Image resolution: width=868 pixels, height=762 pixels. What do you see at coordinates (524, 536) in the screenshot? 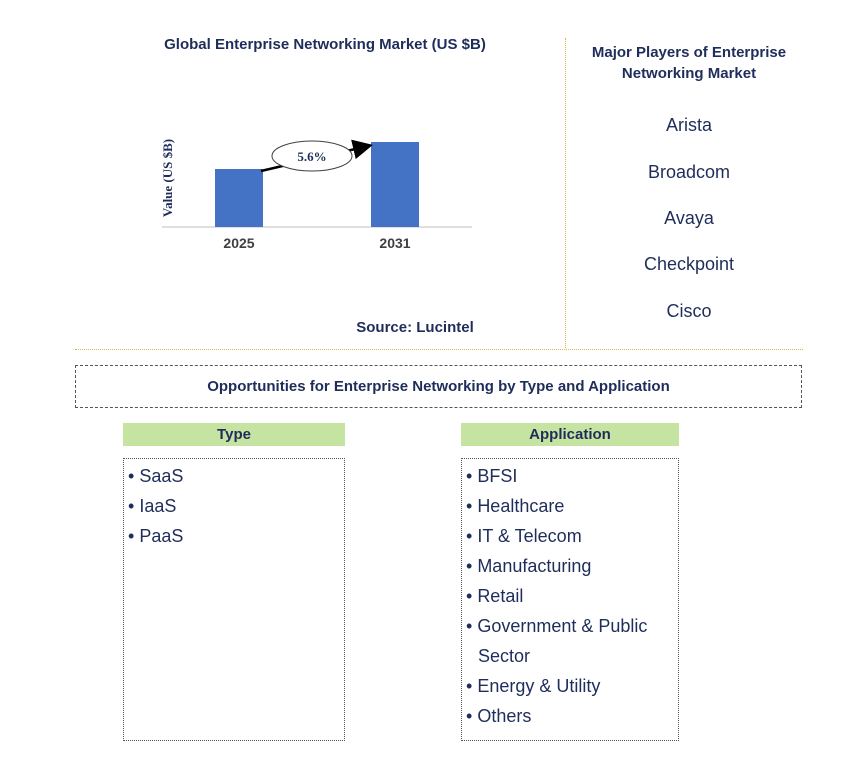
I see `application-item: • IT & Telecom` at bounding box center [524, 536].